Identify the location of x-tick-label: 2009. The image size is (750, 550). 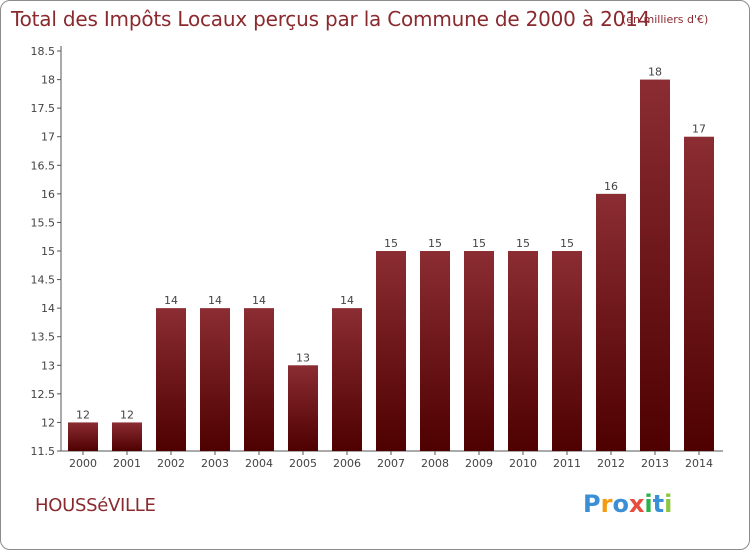
(479, 463).